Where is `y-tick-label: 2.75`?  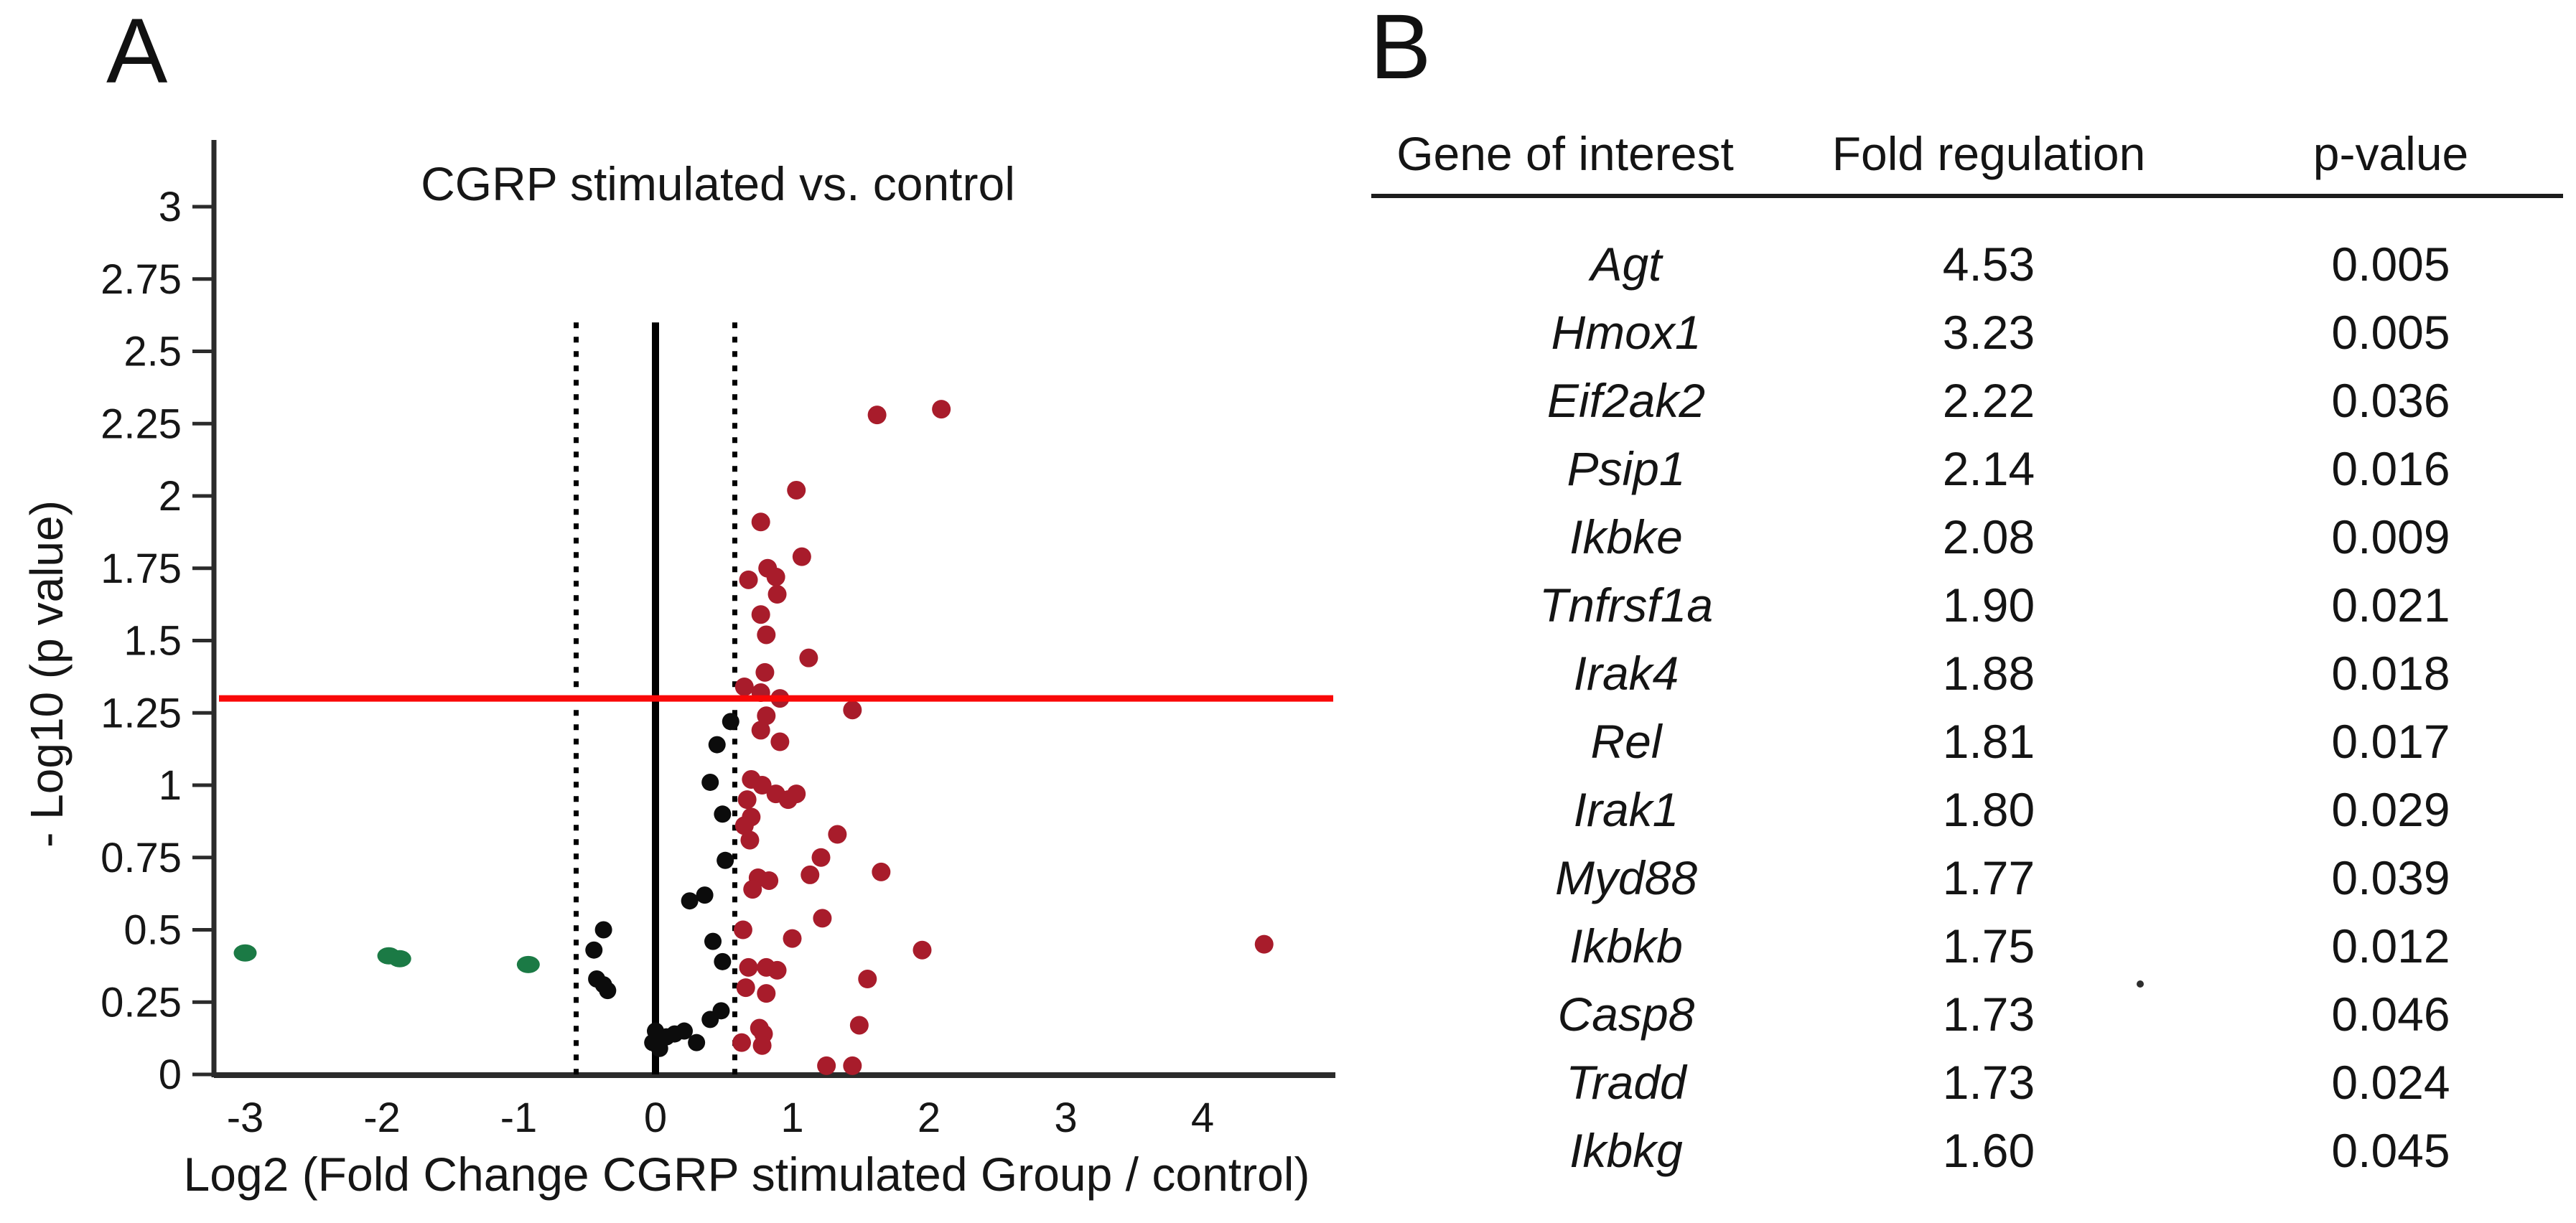 y-tick-label: 2.75 is located at coordinates (141, 279).